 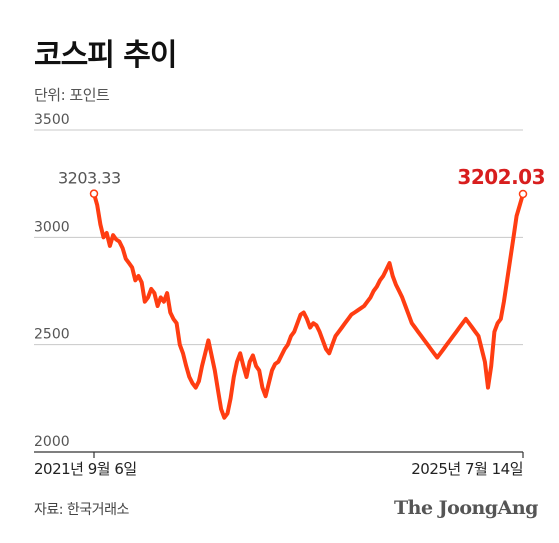 I want to click on unit-label: 단위: 포인트, so click(x=72, y=95).